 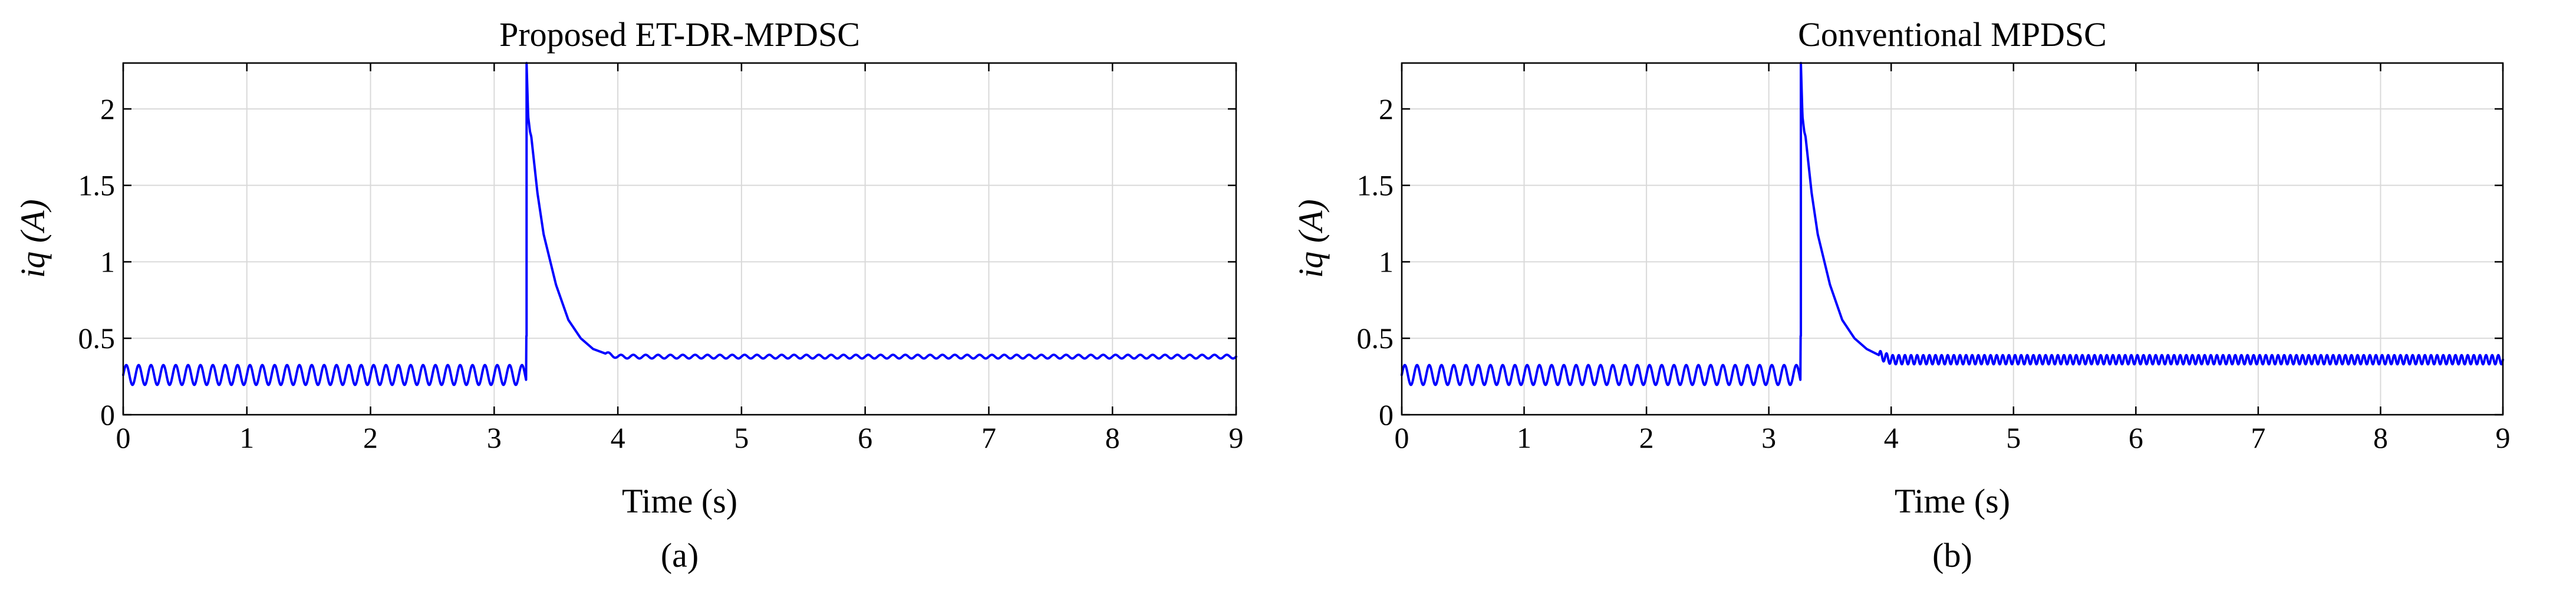 I want to click on x-tick-label-b-3: 3, so click(x=1768, y=437).